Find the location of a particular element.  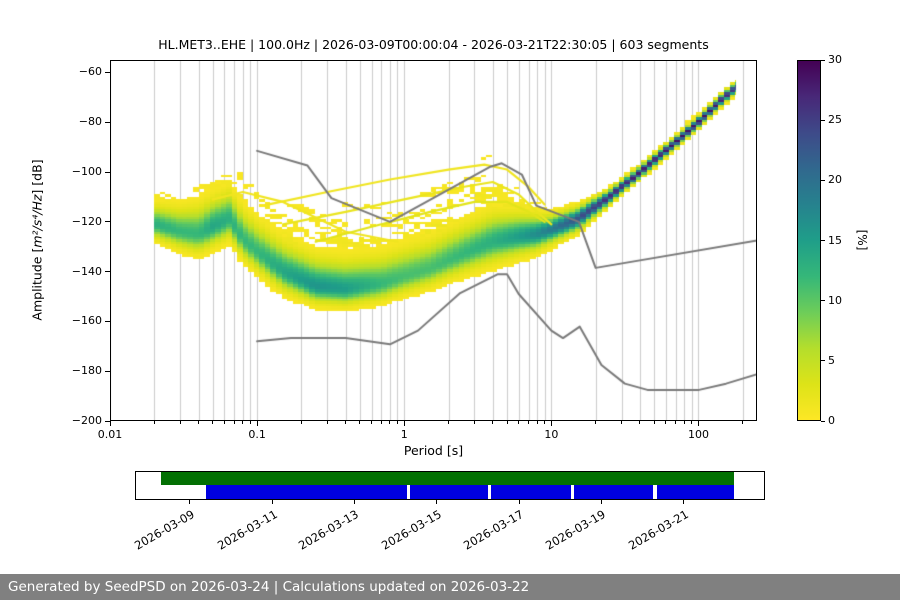

coverage-timeline-box is located at coordinates (450, 485).